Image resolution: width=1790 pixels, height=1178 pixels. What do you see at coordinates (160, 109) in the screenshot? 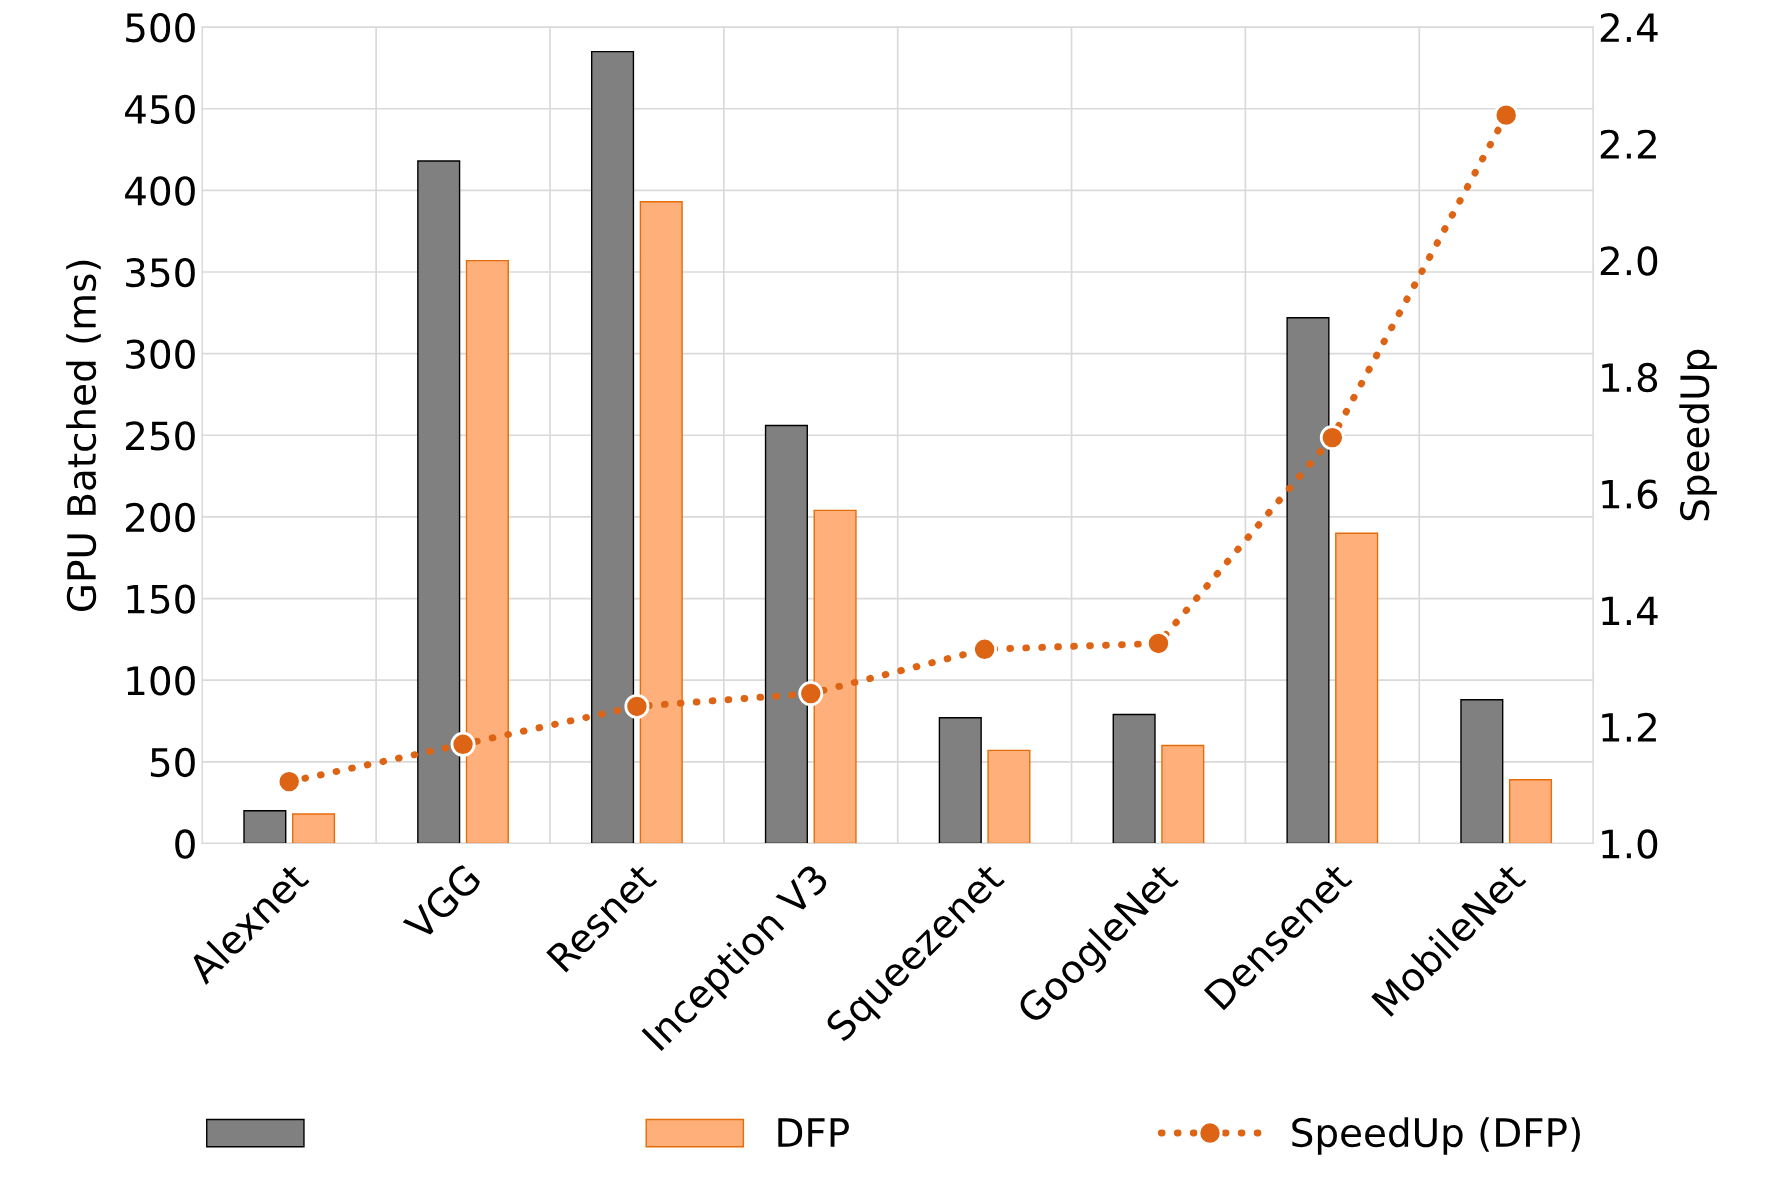
I see `y-tick-label: 450` at bounding box center [160, 109].